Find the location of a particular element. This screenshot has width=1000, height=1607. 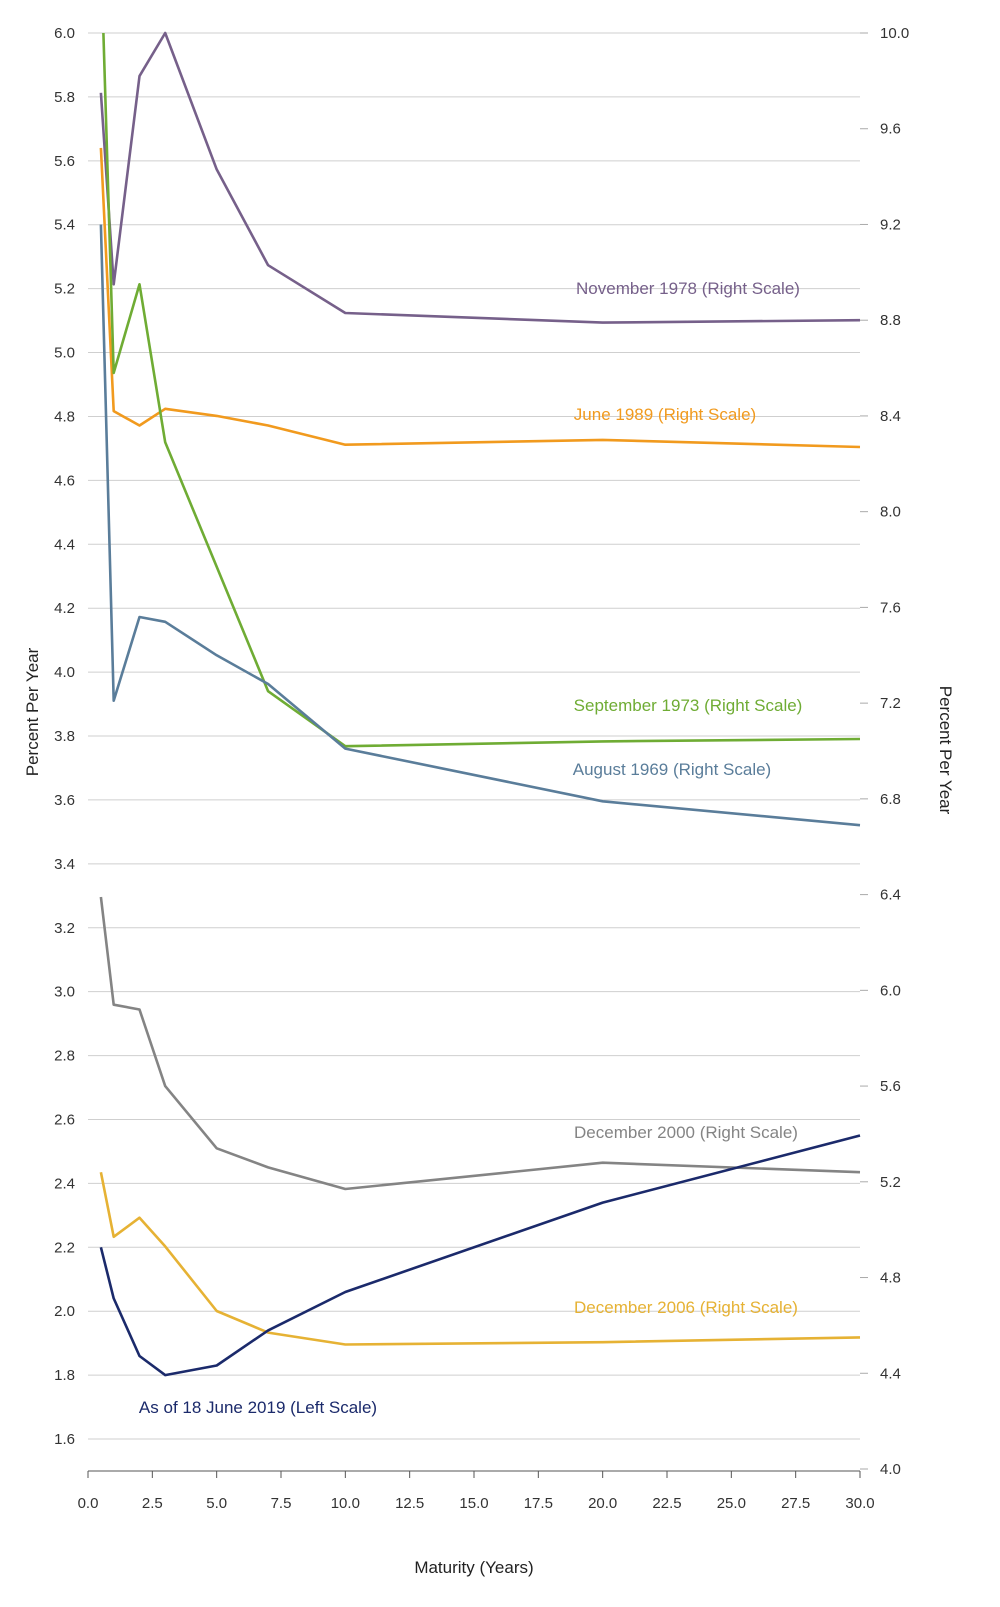

series-label-december-2000-right-scale: December 2000 (Right Scale) is located at coordinates (686, 1132).